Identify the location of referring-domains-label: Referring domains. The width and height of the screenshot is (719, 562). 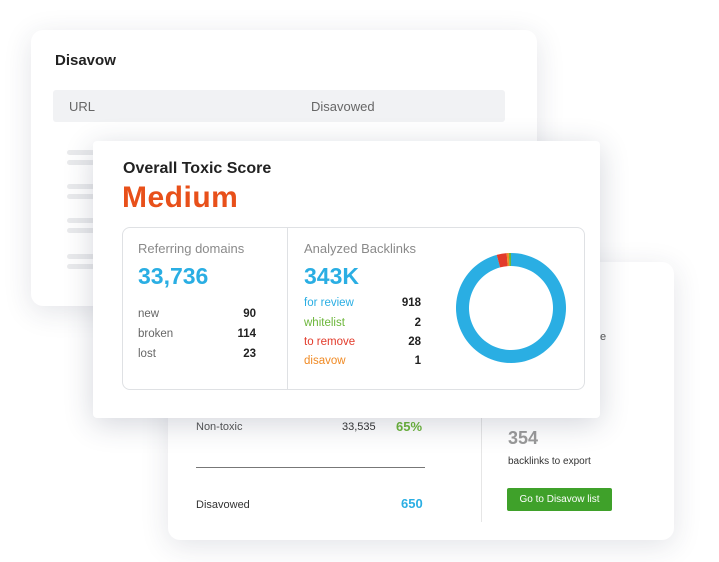
(191, 248).